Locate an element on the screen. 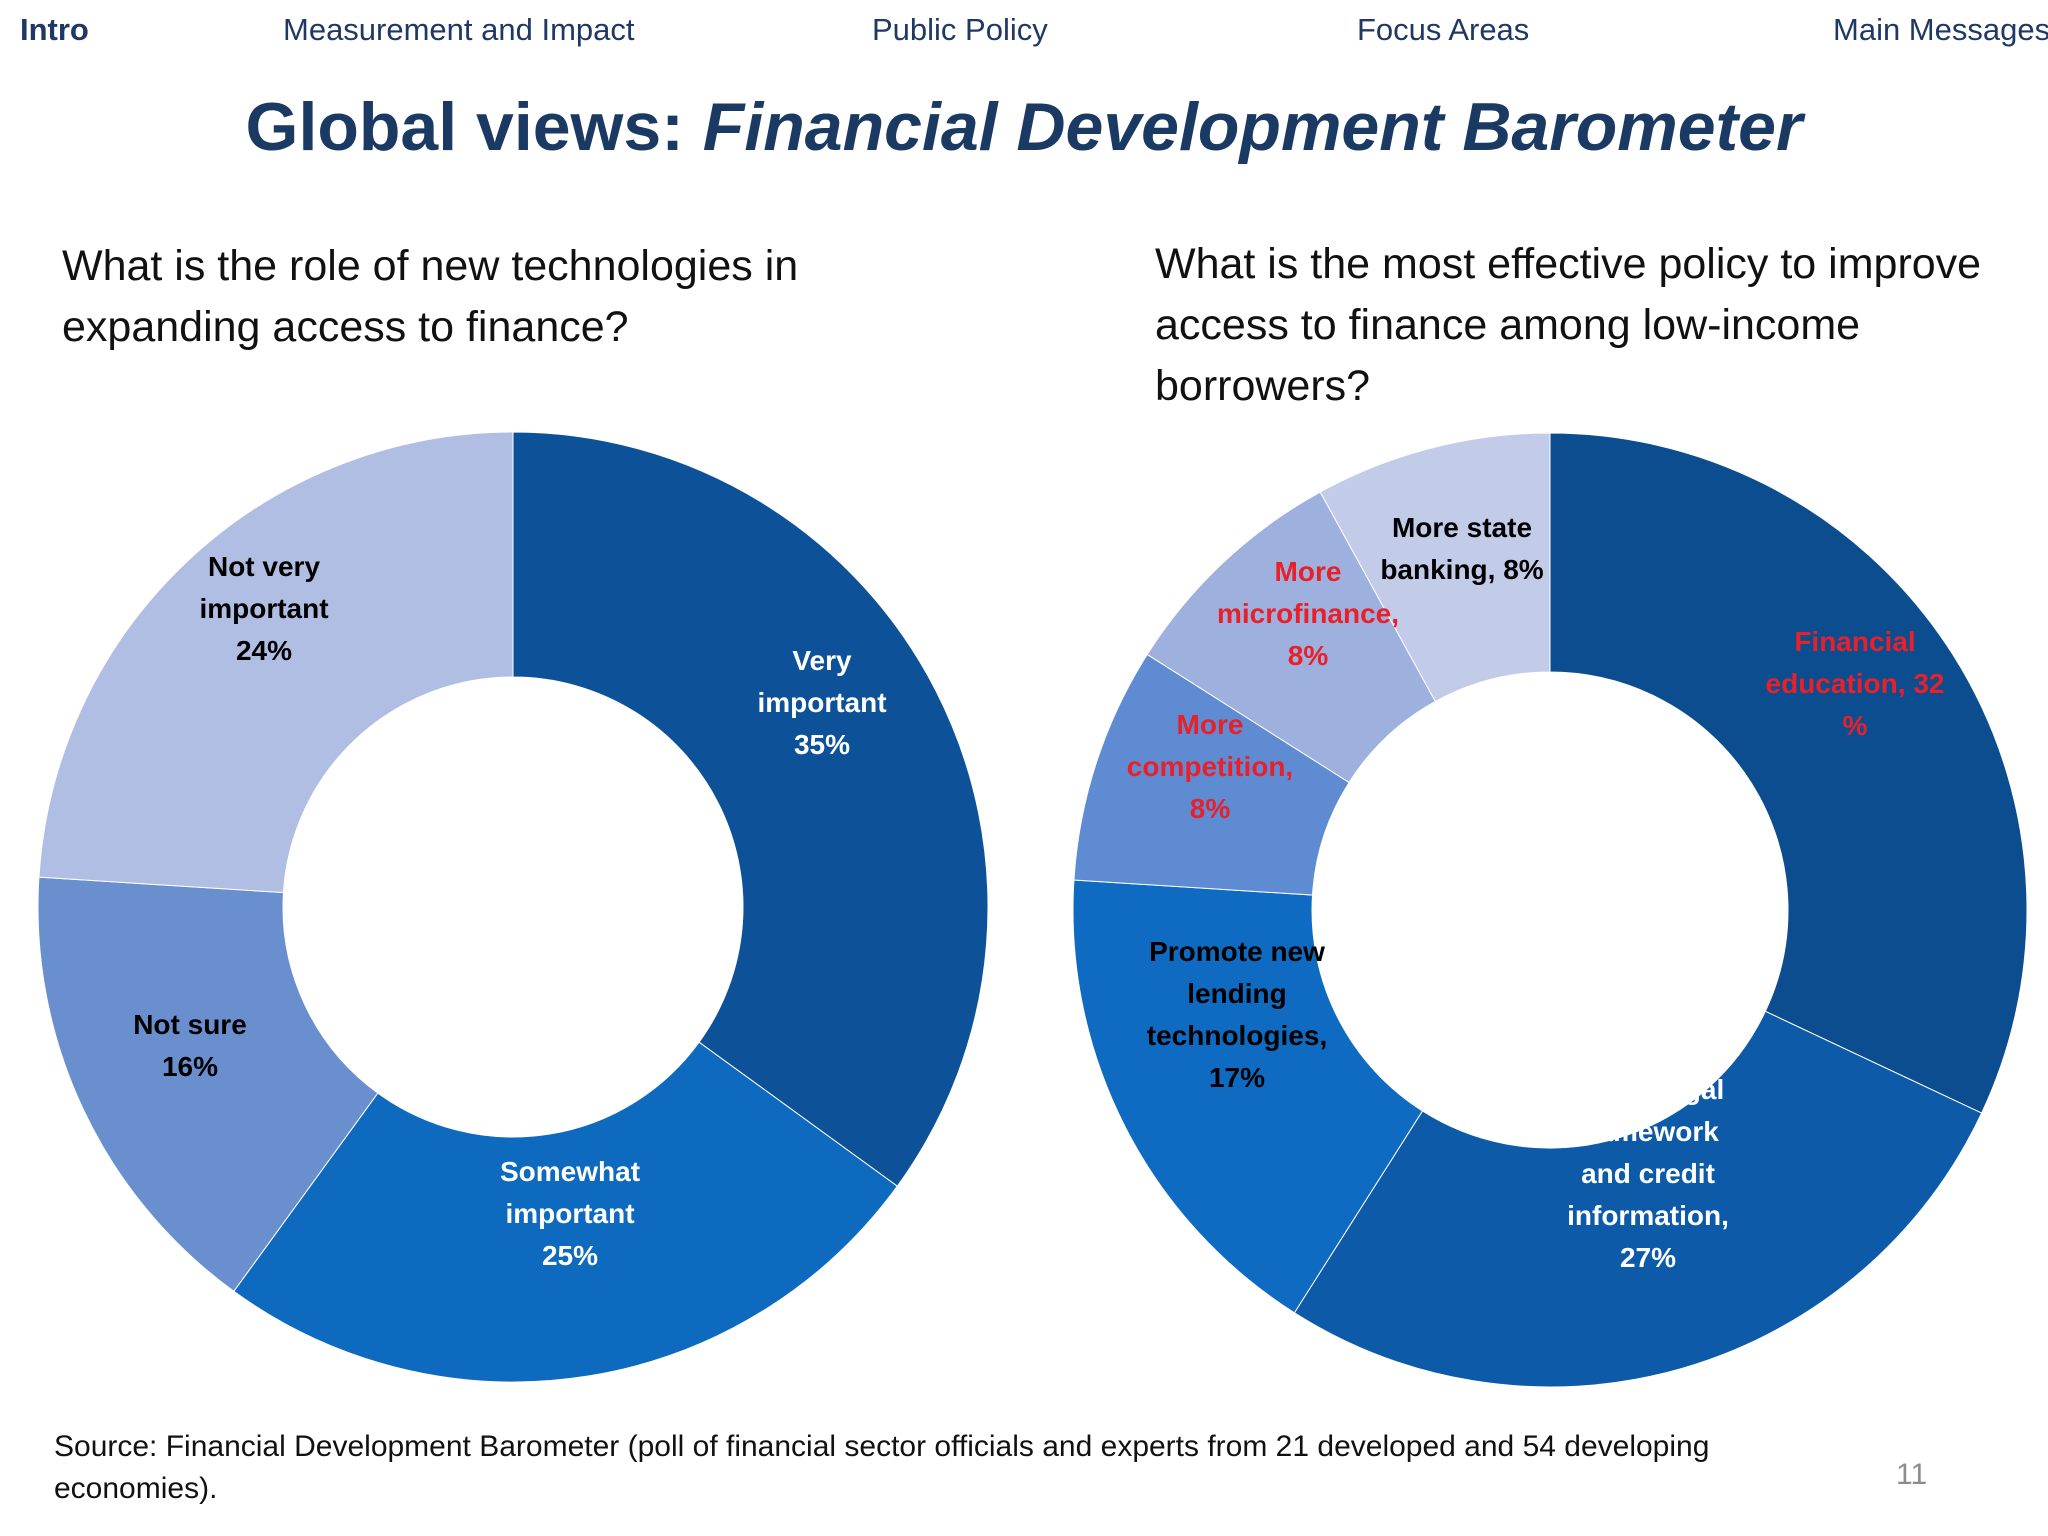 This screenshot has height=1536, width=2048. nav-item-measurement-and-impact: Measurement and Impact is located at coordinates (459, 29).